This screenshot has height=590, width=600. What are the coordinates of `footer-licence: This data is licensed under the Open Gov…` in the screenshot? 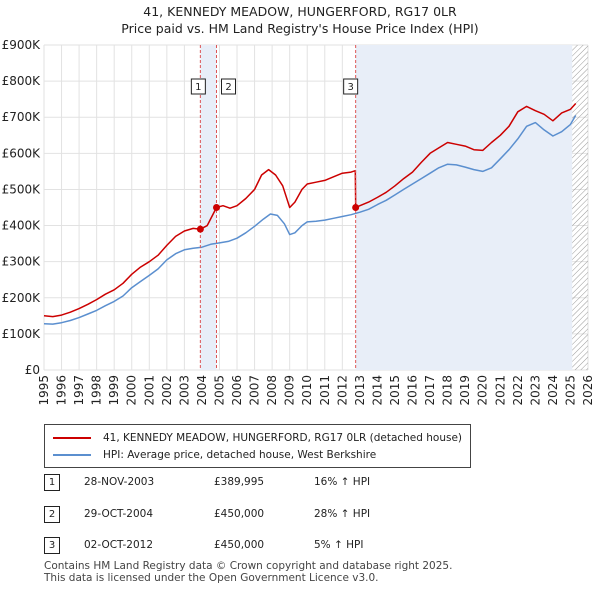 It's located at (211, 578).